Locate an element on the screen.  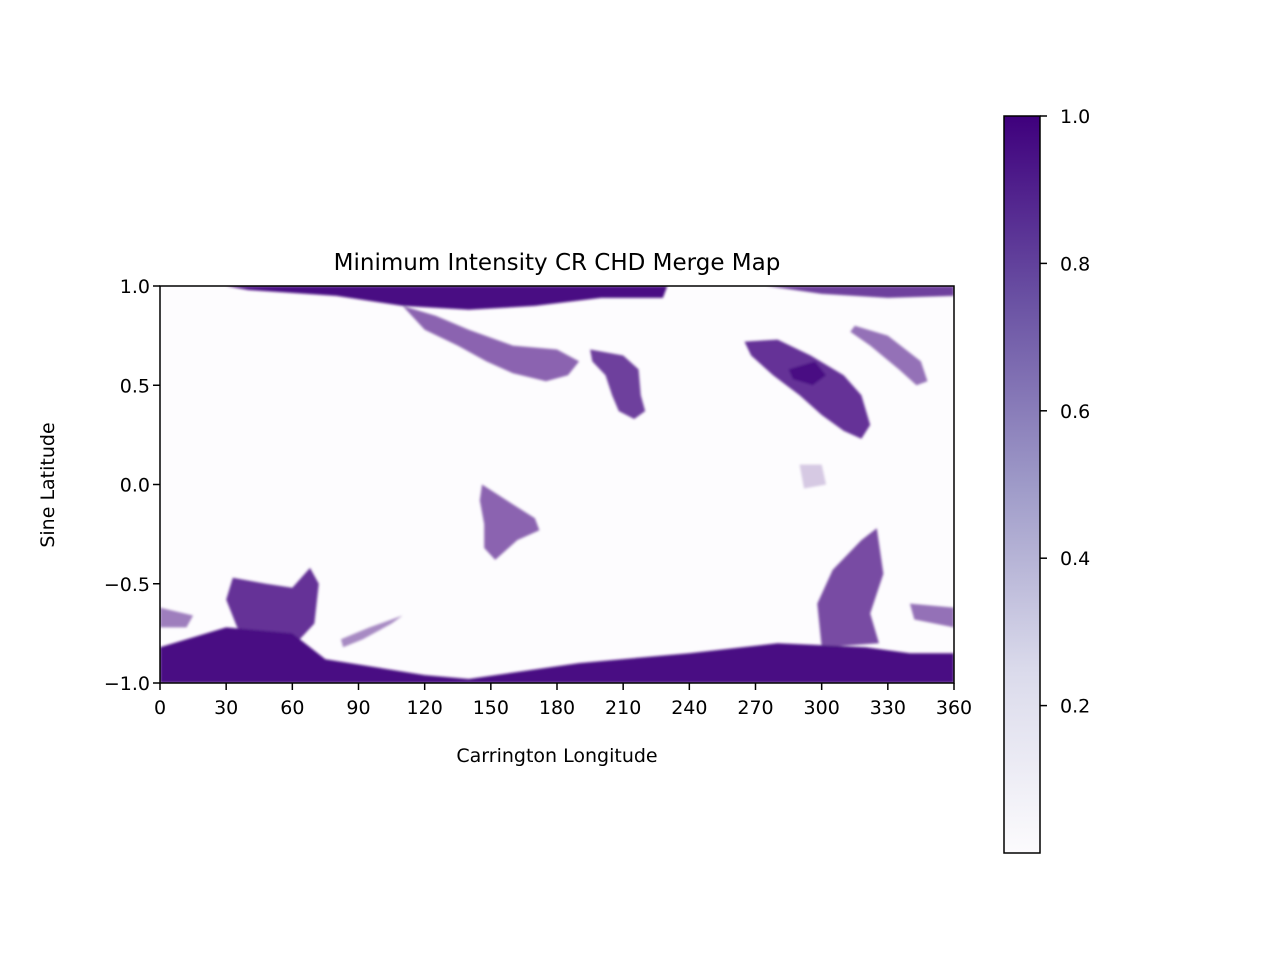
y-tick-label: 1.0 is located at coordinates (135, 287).